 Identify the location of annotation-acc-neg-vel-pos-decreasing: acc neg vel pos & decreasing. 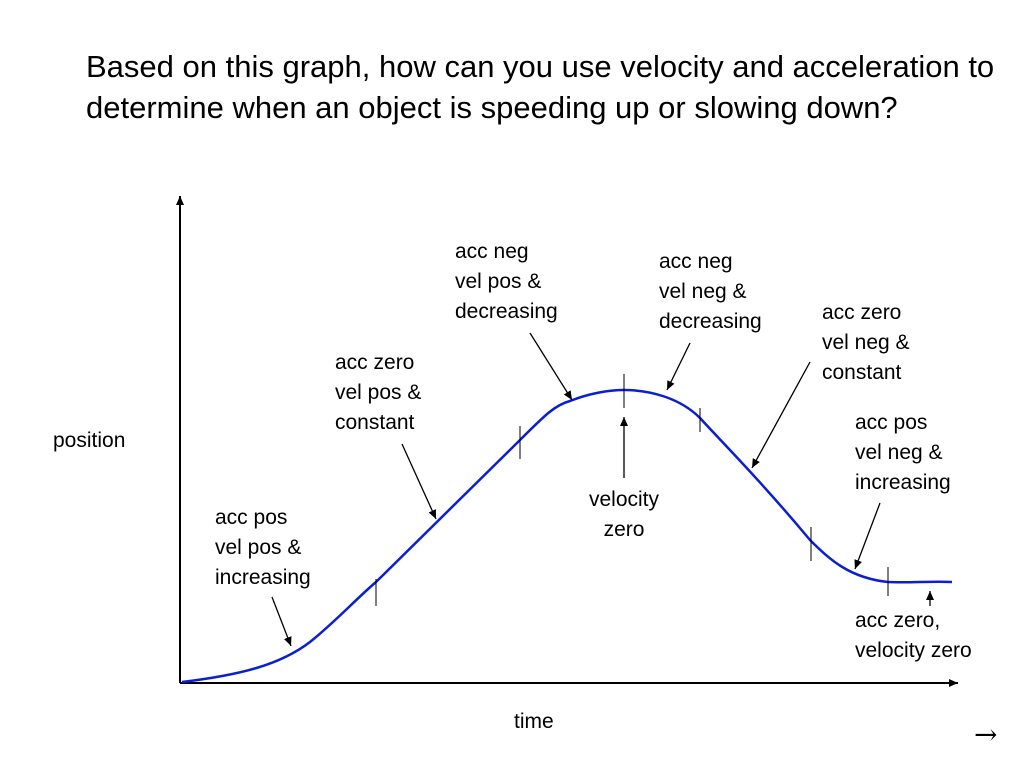
(506, 282).